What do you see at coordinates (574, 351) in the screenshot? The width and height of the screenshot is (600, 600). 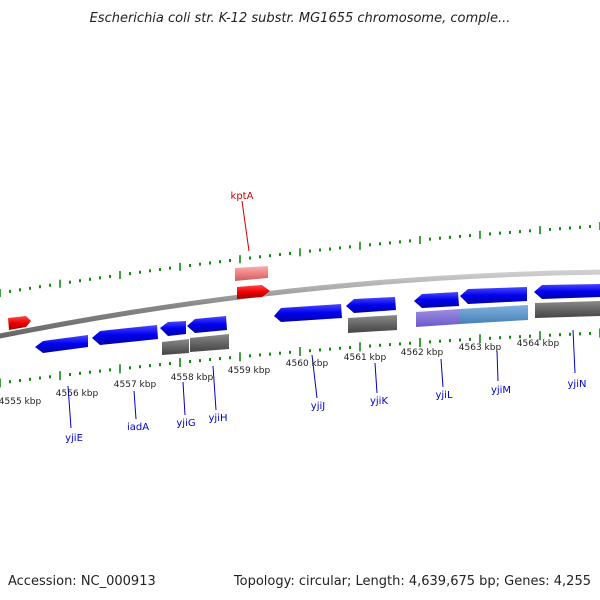 I see `yjiN-leader-line` at bounding box center [574, 351].